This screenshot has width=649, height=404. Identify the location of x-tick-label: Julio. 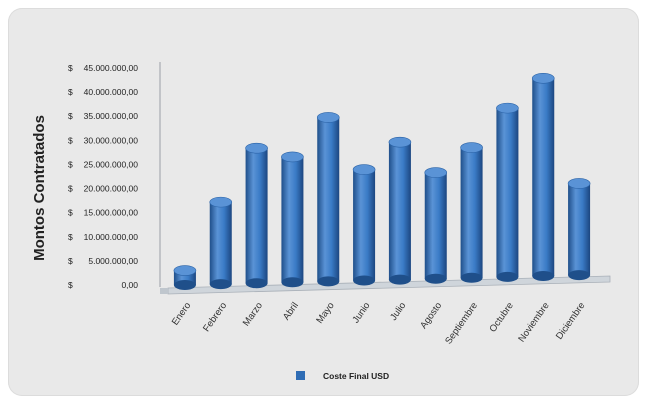
(398, 311).